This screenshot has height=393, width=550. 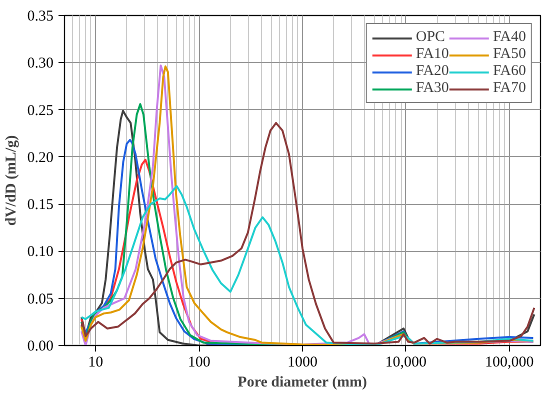 I want to click on legend-label: FA30, so click(x=432, y=88).